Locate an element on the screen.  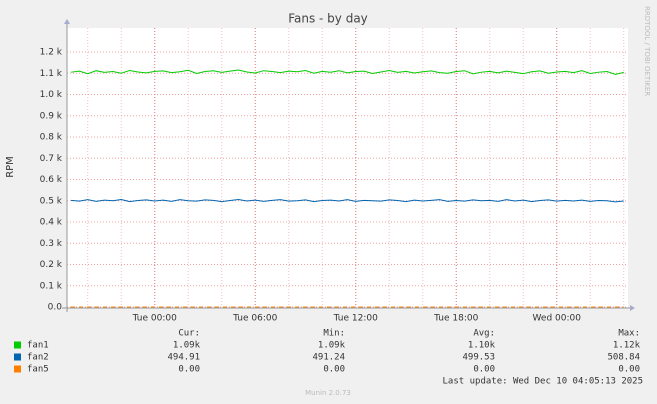
chart-title: Fans - by day is located at coordinates (328, 19).